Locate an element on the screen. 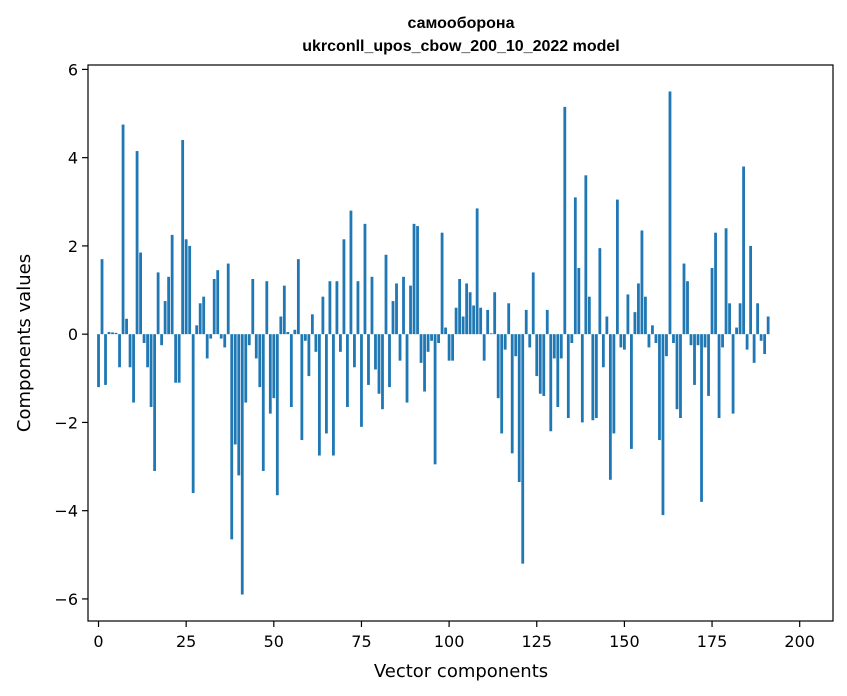  x-axis-ticks: 0 25 50 75 100 125 150 175 200 is located at coordinates (454, 636).